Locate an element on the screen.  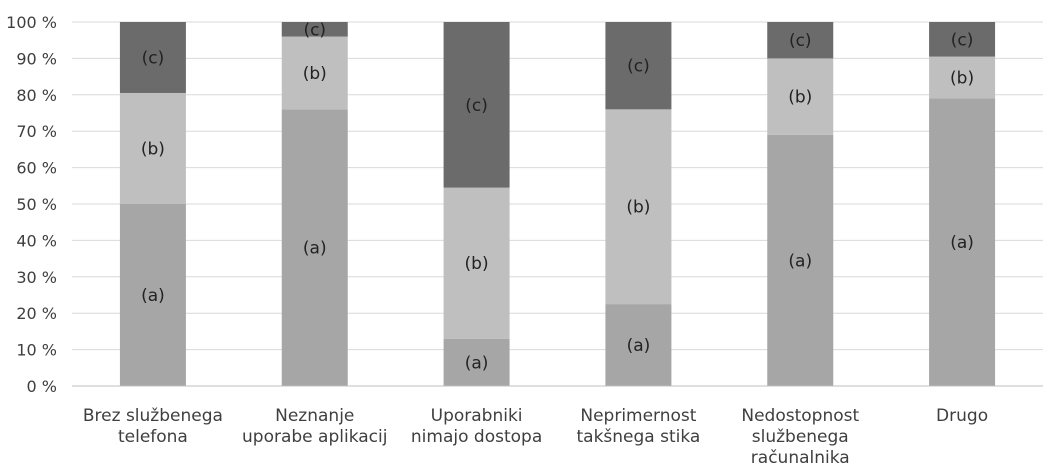
y-tick-label: 100 % is located at coordinates (31, 22).